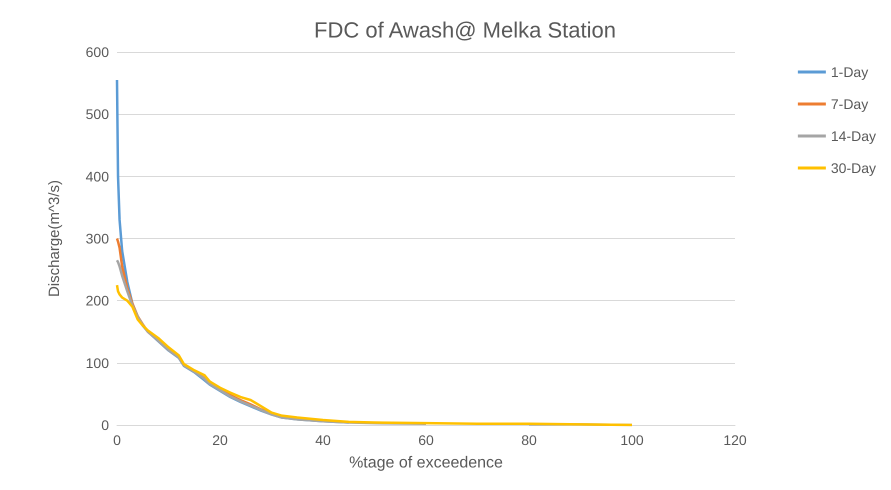  What do you see at coordinates (853, 168) in the screenshot?
I see `legend-label: 30-Day` at bounding box center [853, 168].